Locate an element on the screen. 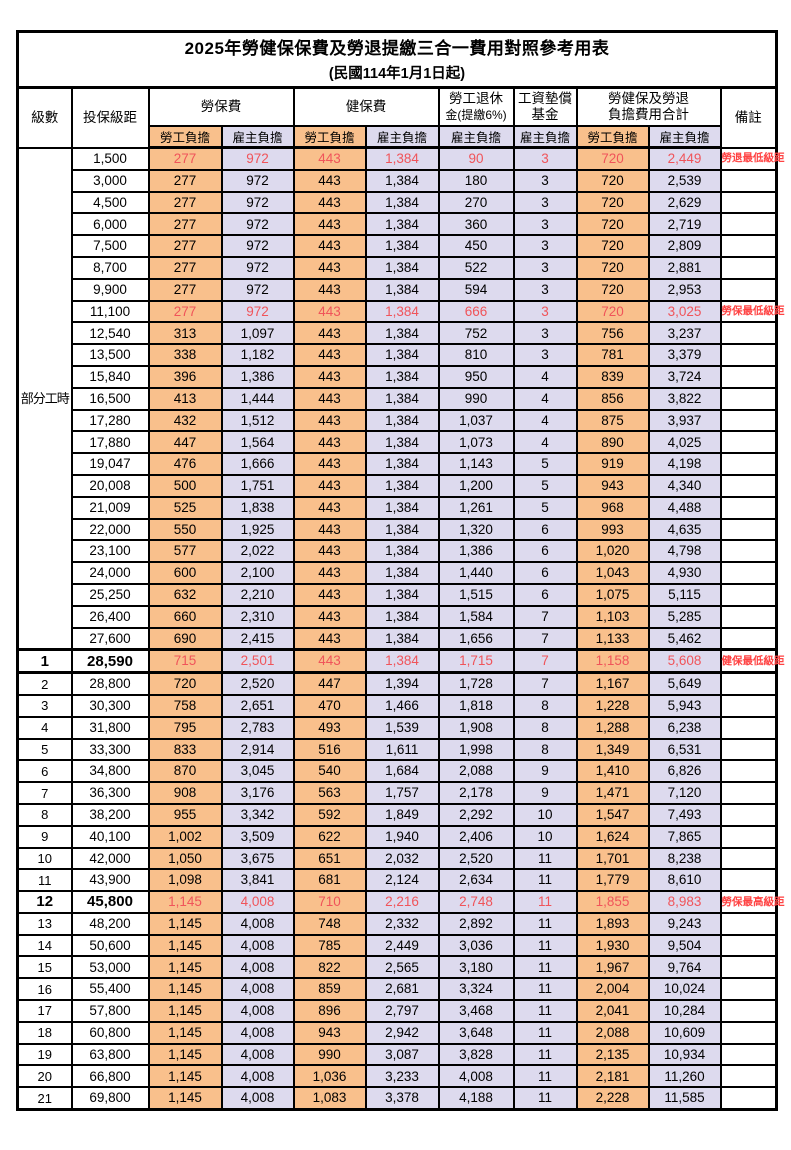 The width and height of the screenshot is (791, 1150). value-cell: 710 is located at coordinates (329, 902).